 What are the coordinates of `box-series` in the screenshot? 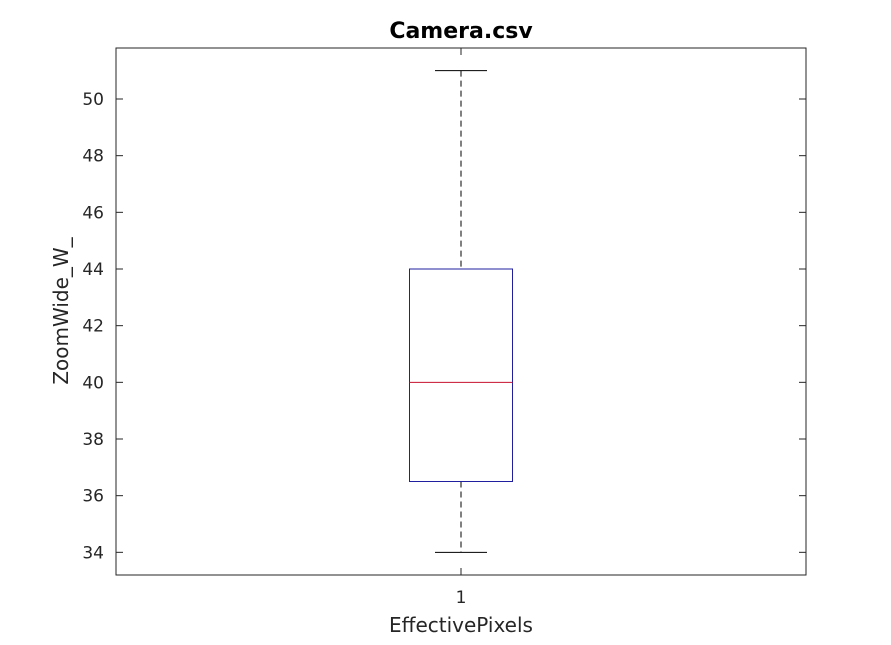 It's located at (461, 311).